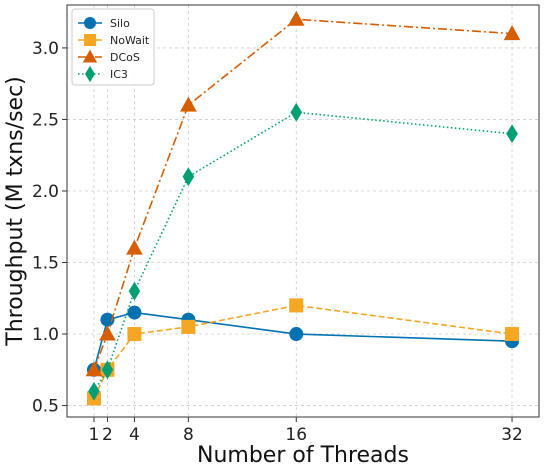 This screenshot has height=471, width=550. Describe the element at coordinates (45, 407) in the screenshot. I see `y-tick-label: 0.5` at that location.